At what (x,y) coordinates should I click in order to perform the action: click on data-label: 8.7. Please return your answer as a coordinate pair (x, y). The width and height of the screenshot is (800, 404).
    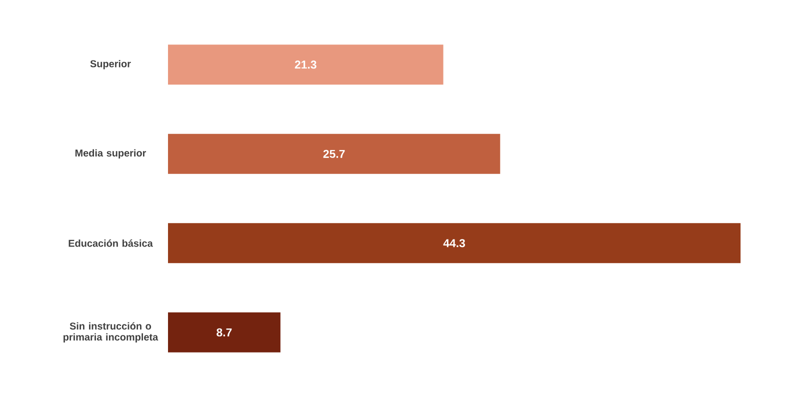
    Looking at the image, I should click on (224, 332).